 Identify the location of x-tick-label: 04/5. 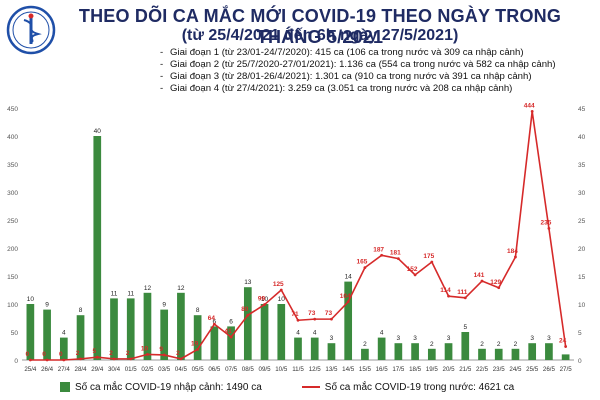
(181, 369).